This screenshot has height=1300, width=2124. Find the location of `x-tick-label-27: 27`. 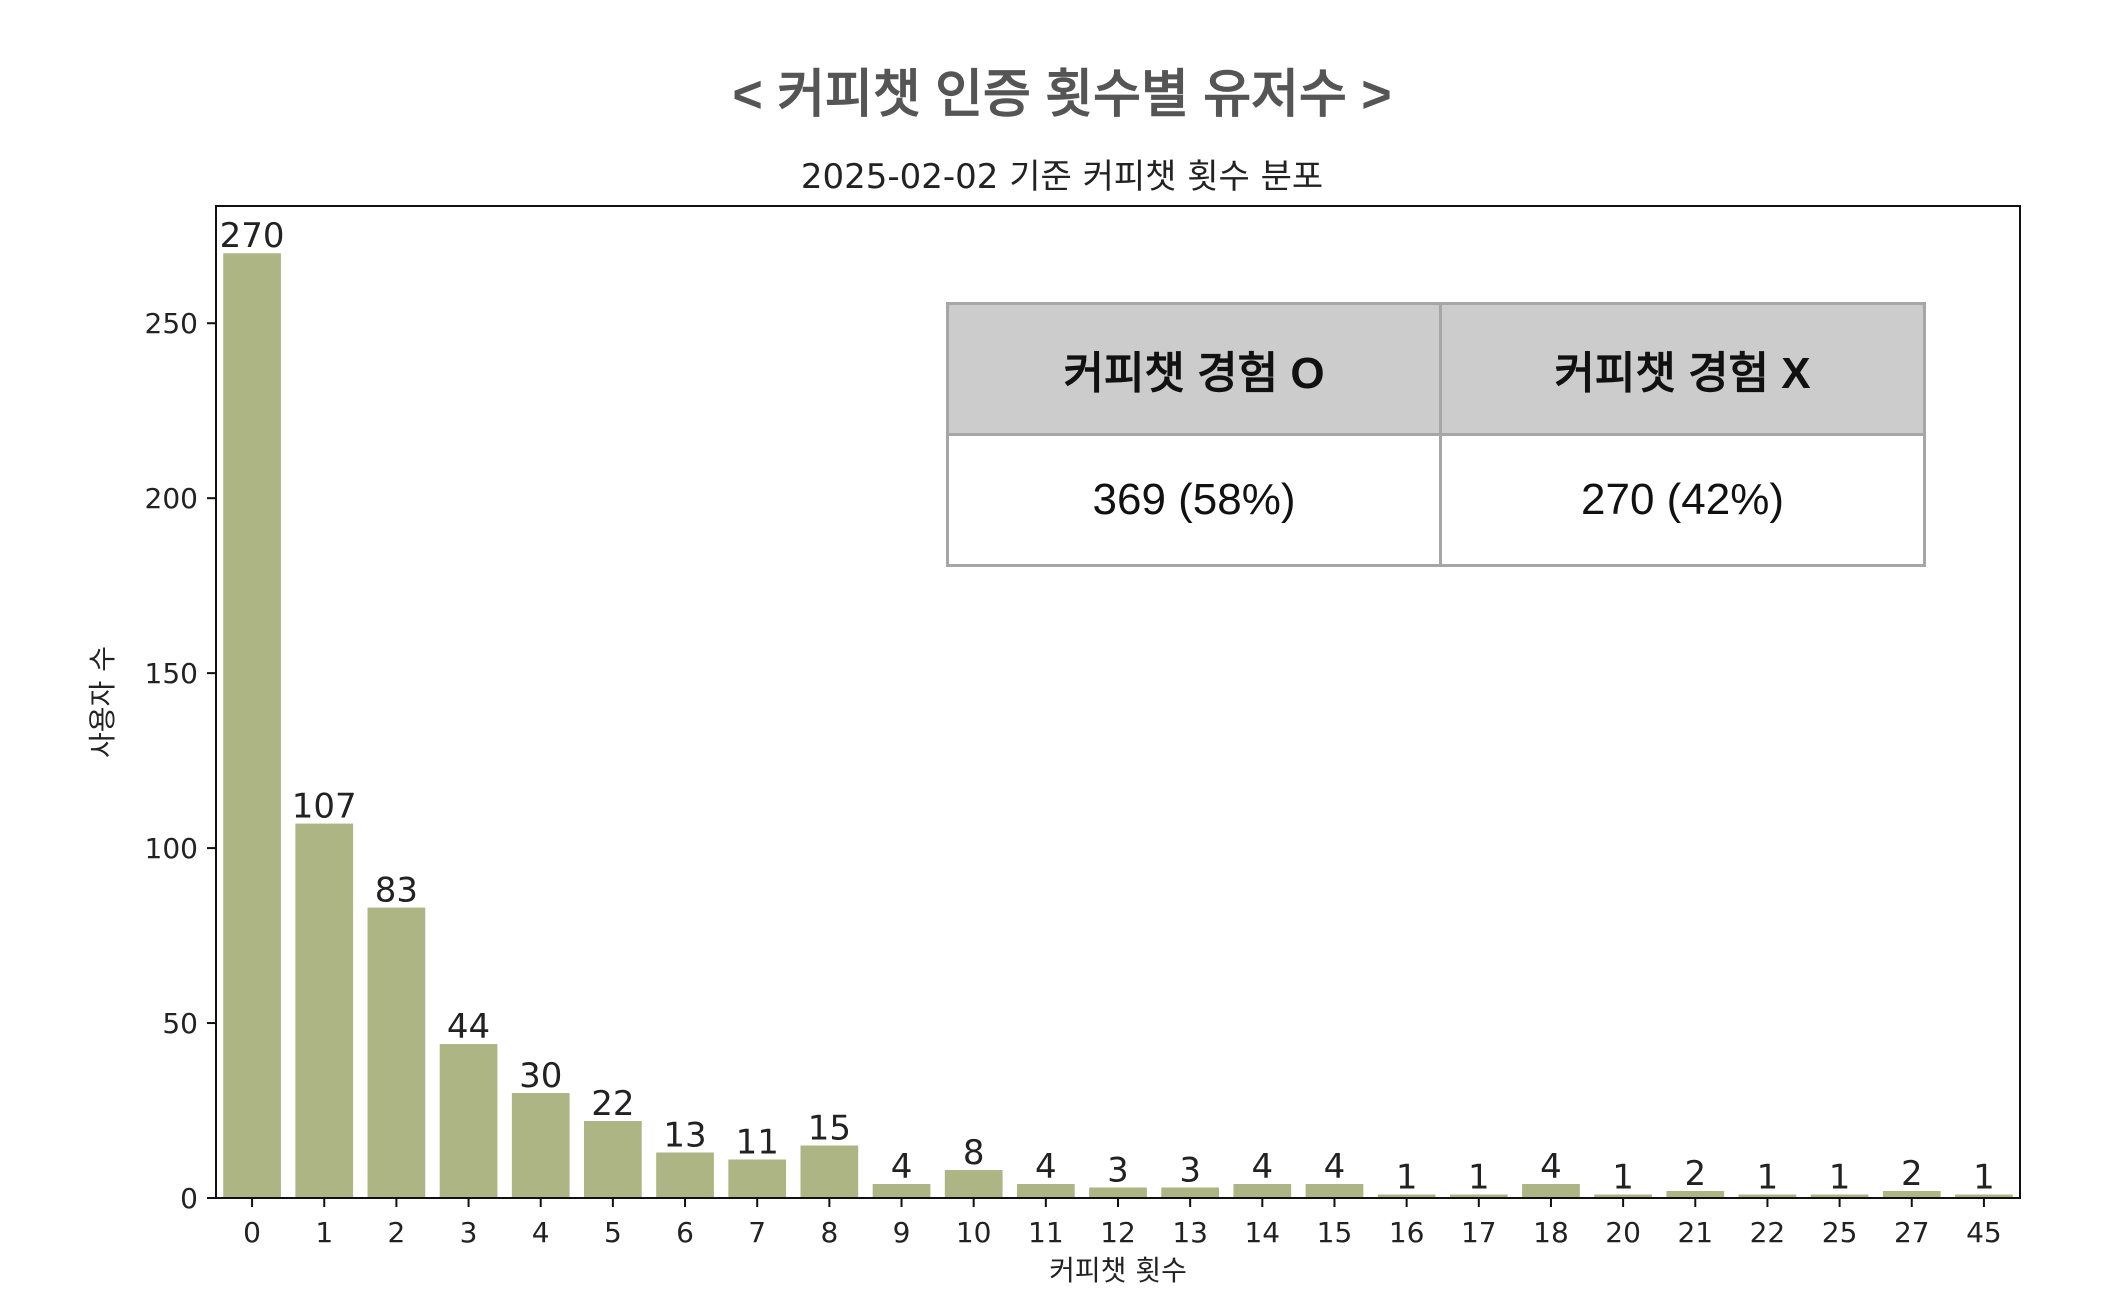

x-tick-label-27: 27 is located at coordinates (1912, 1232).